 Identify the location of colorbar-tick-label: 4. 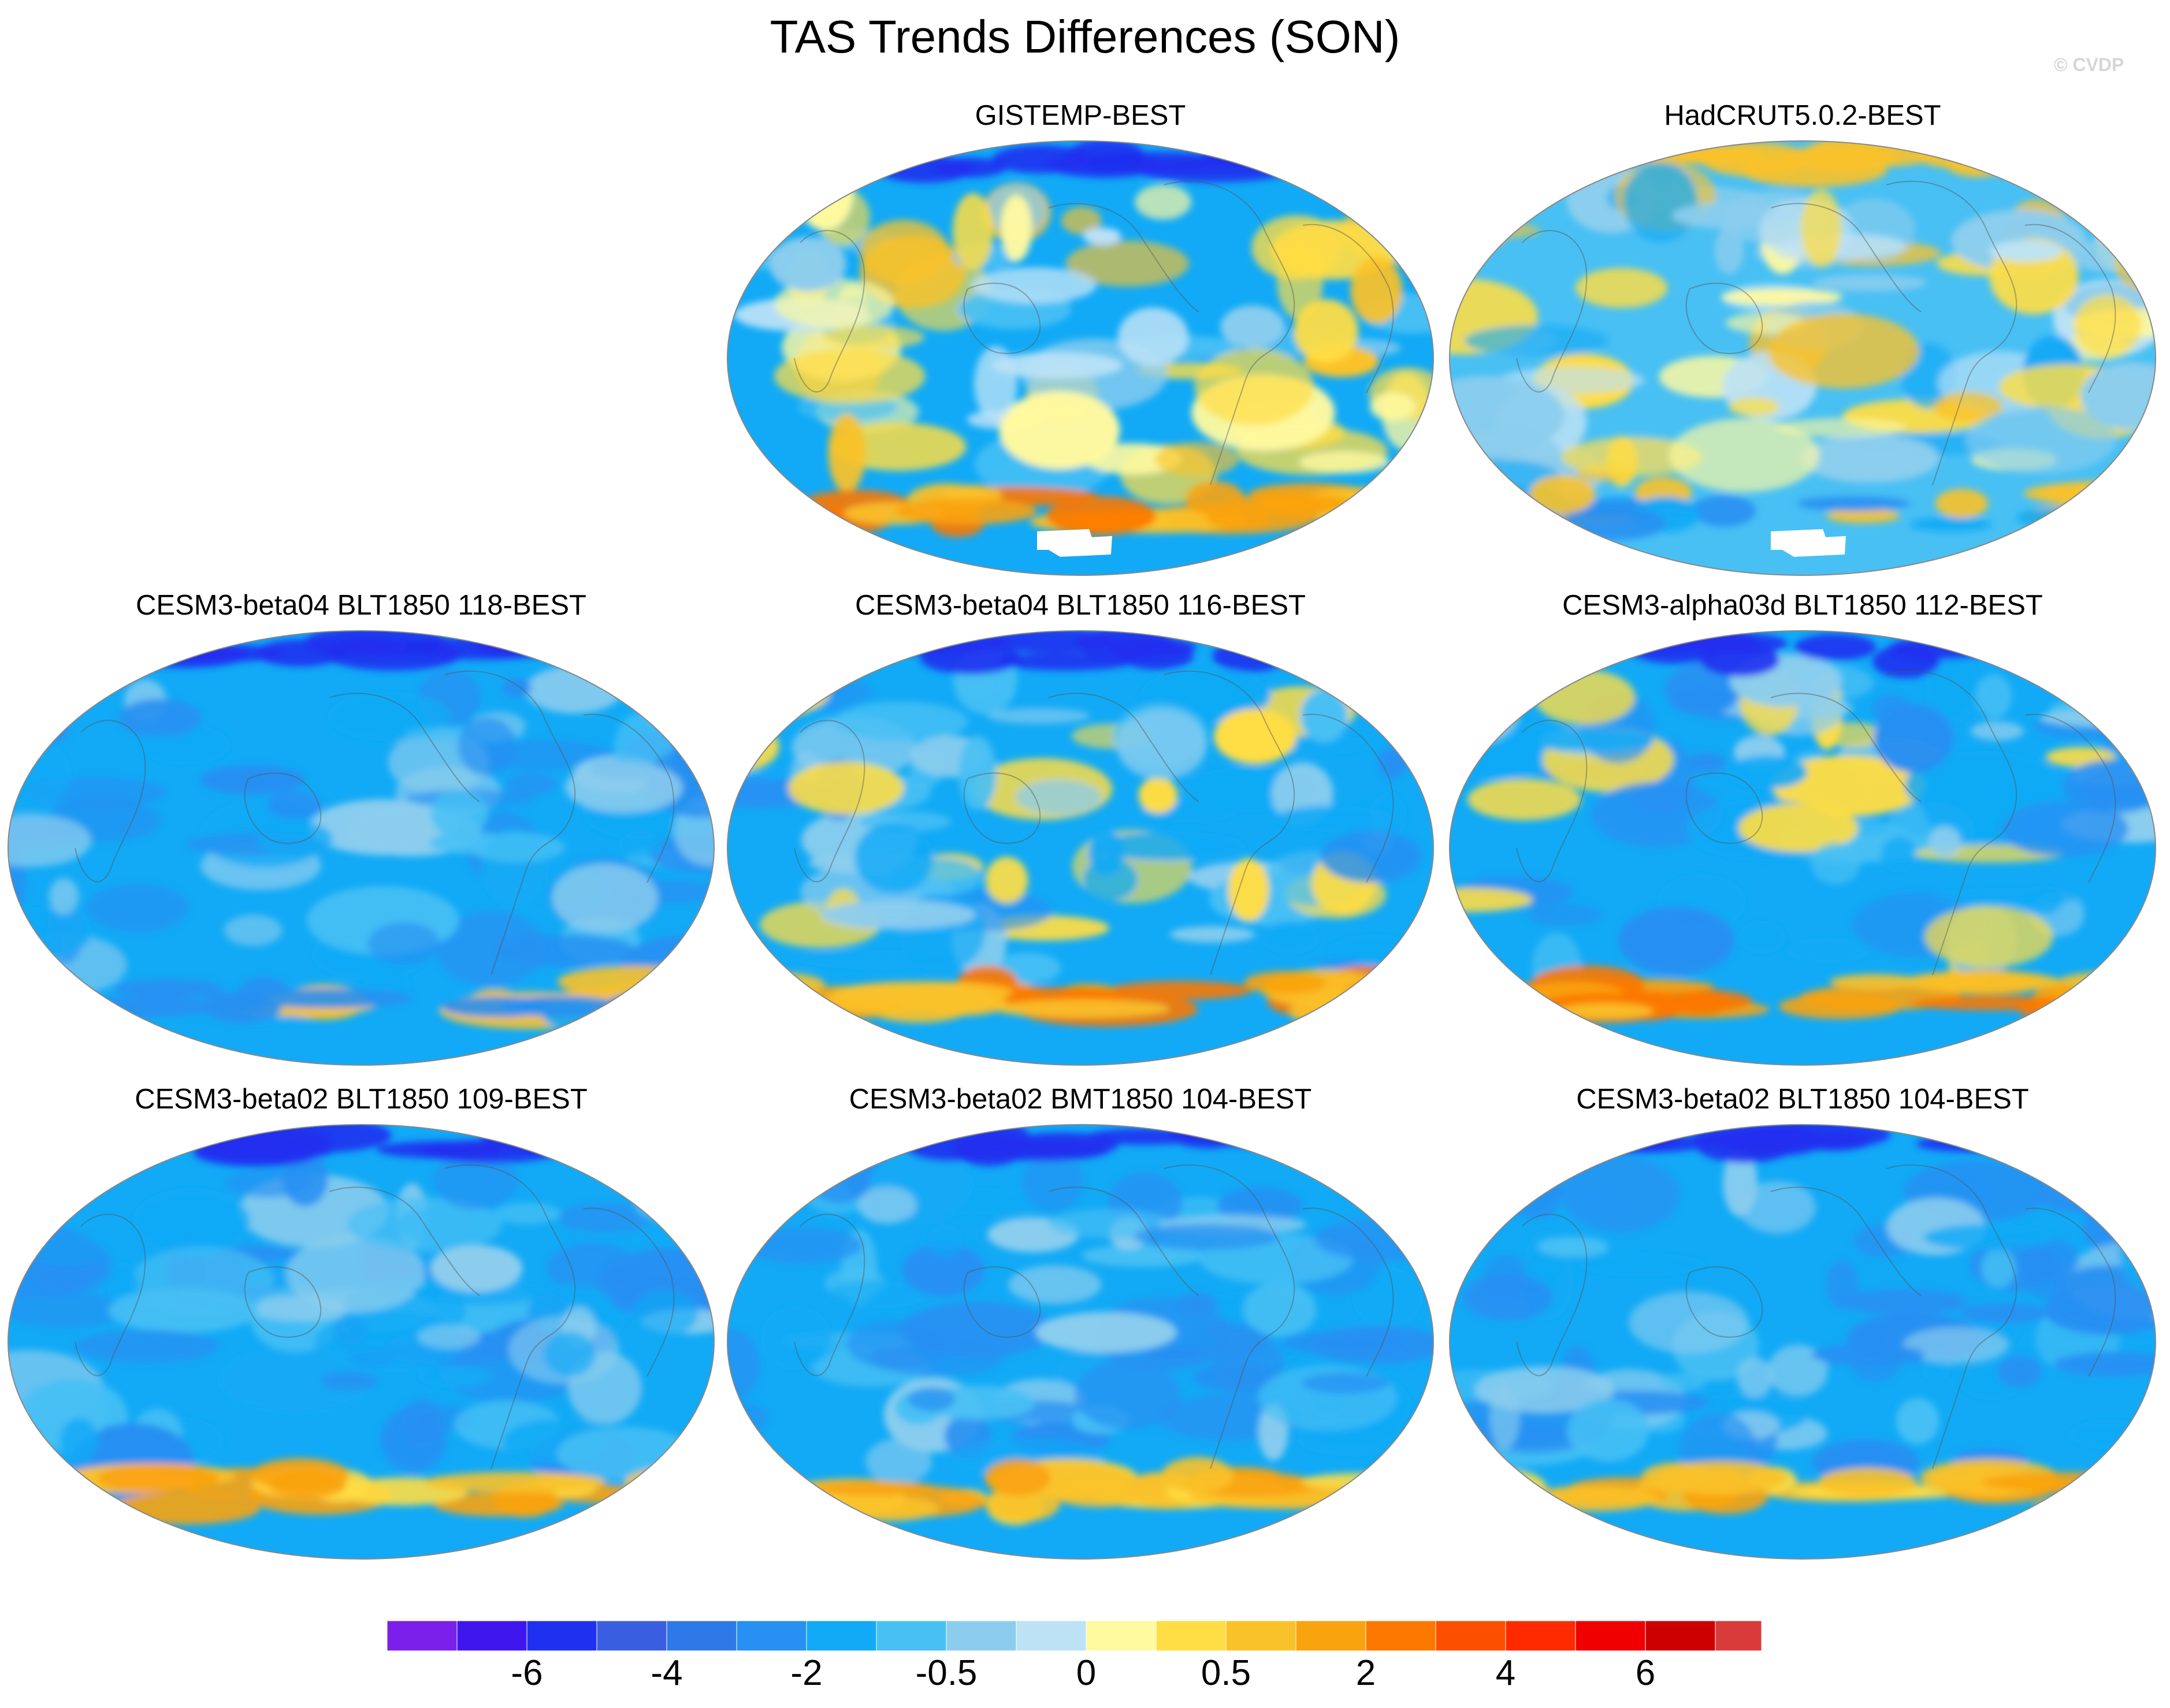
(1506, 1673).